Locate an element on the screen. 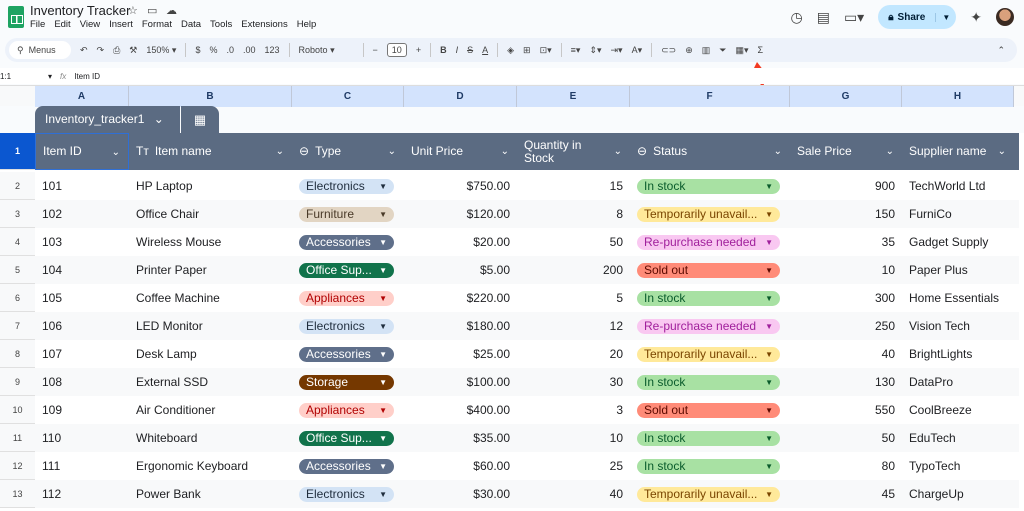 This screenshot has width=1024, height=511. cell-quantity-in-stock: 10 is located at coordinates (616, 438).